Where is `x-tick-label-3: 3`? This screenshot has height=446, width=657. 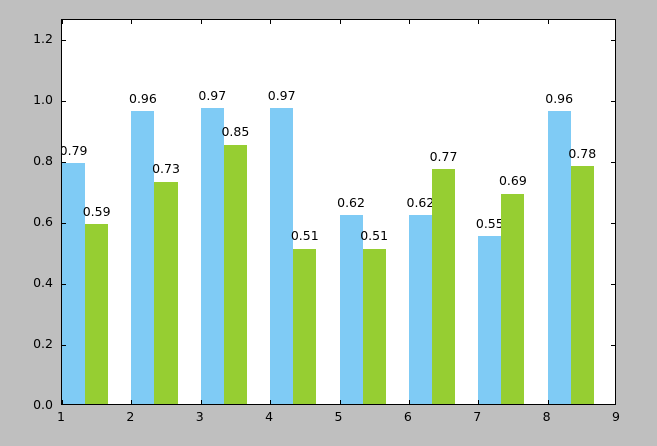 x-tick-label-3: 3 is located at coordinates (199, 416).